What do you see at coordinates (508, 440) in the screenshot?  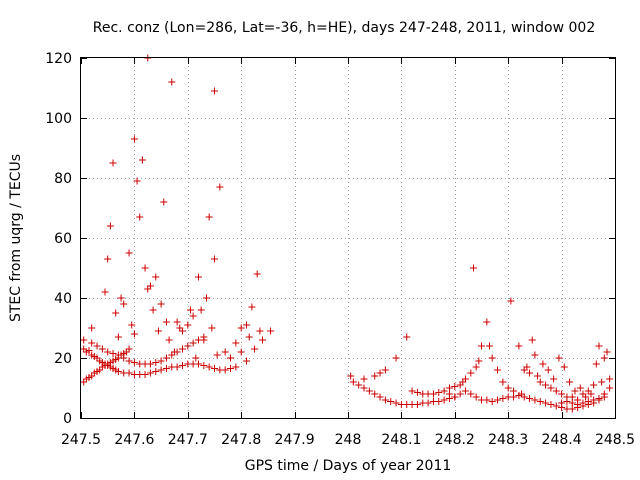 I see `x-tick-label: 248.3` at bounding box center [508, 440].